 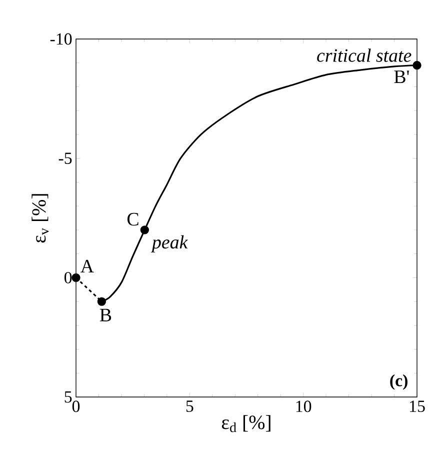 I want to click on annotation: B', so click(x=401, y=77).